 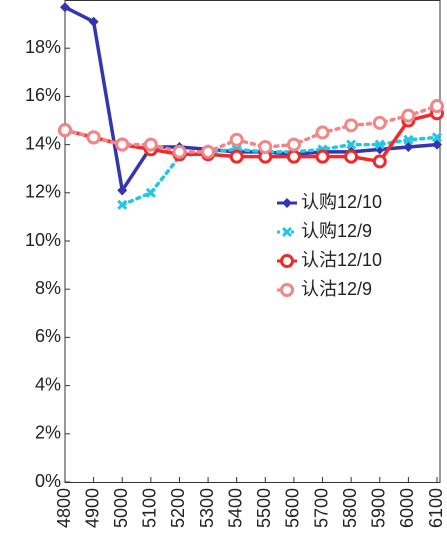 What do you see at coordinates (48, 384) in the screenshot?
I see `y-tick-label: 4%` at bounding box center [48, 384].